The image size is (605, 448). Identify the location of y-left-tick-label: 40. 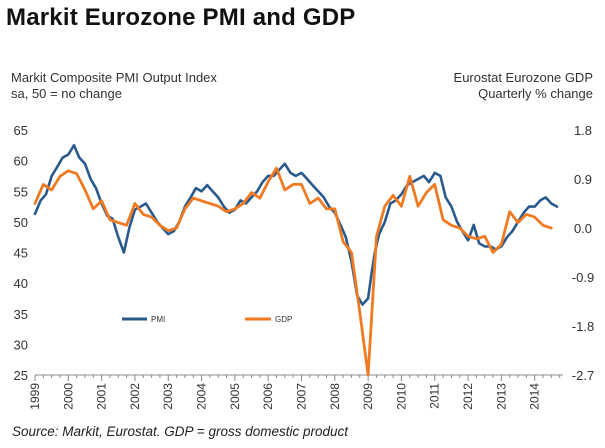
(21, 283).